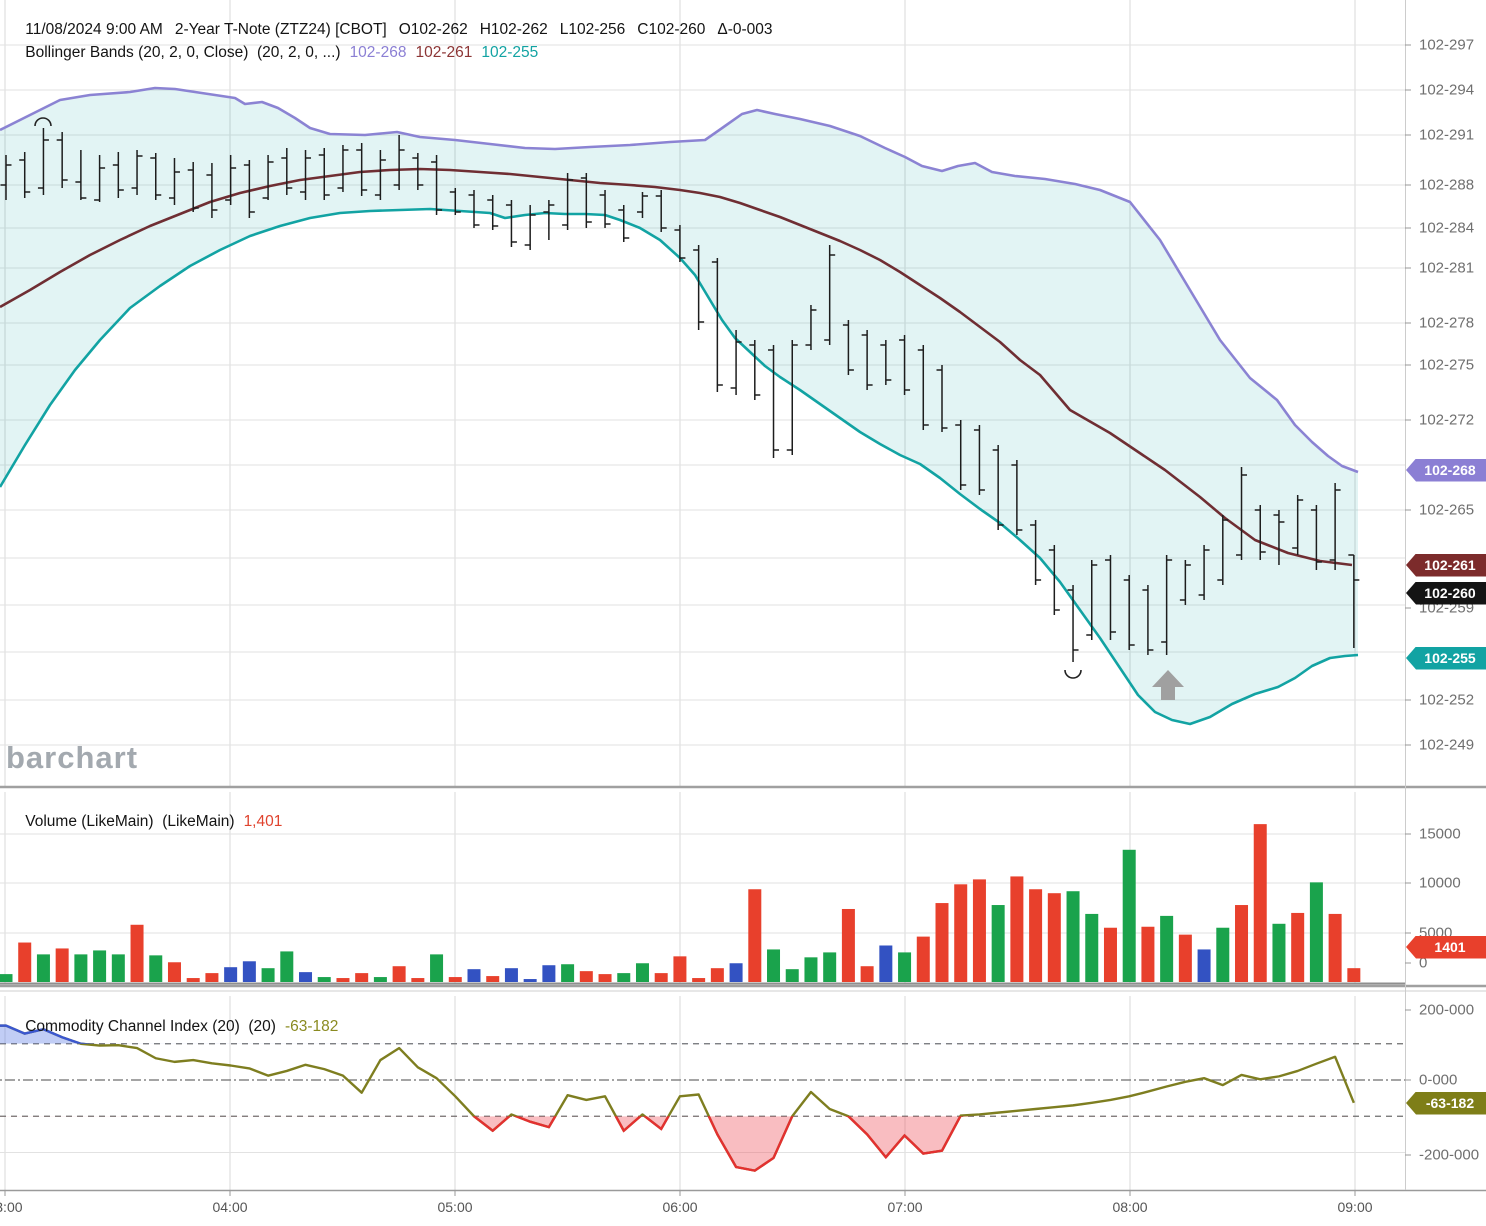 The image size is (1486, 1226). Describe the element at coordinates (513, 29) in the screenshot. I see `header-high: H102-262` at that location.